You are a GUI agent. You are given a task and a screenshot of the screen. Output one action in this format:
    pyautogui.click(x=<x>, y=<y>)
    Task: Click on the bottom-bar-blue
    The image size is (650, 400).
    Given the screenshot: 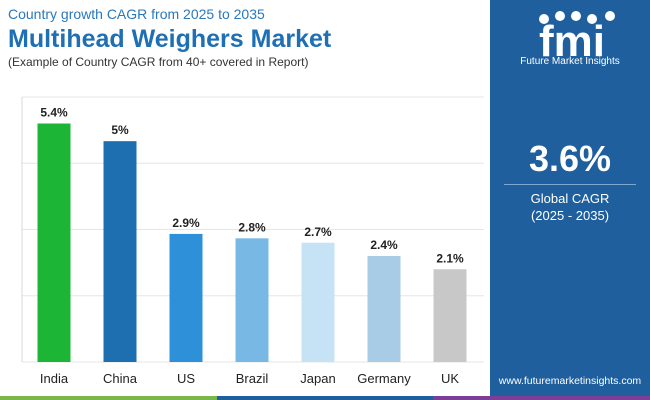 What is the action you would take?
    pyautogui.click(x=325, y=398)
    